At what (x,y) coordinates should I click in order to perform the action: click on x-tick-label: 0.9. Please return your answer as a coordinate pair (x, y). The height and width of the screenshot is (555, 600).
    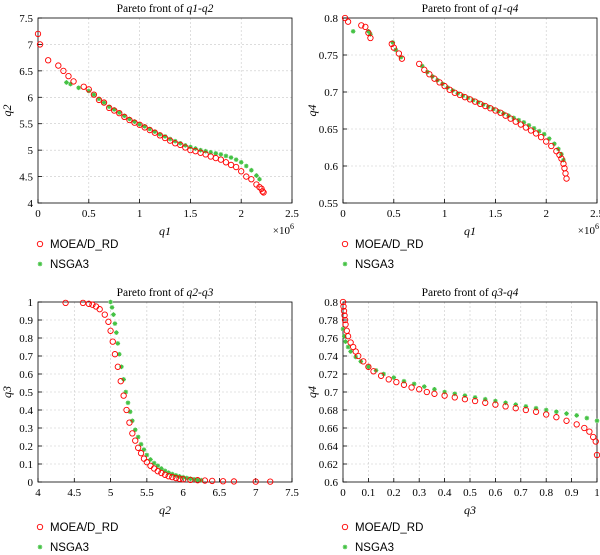
    Looking at the image, I should click on (572, 493).